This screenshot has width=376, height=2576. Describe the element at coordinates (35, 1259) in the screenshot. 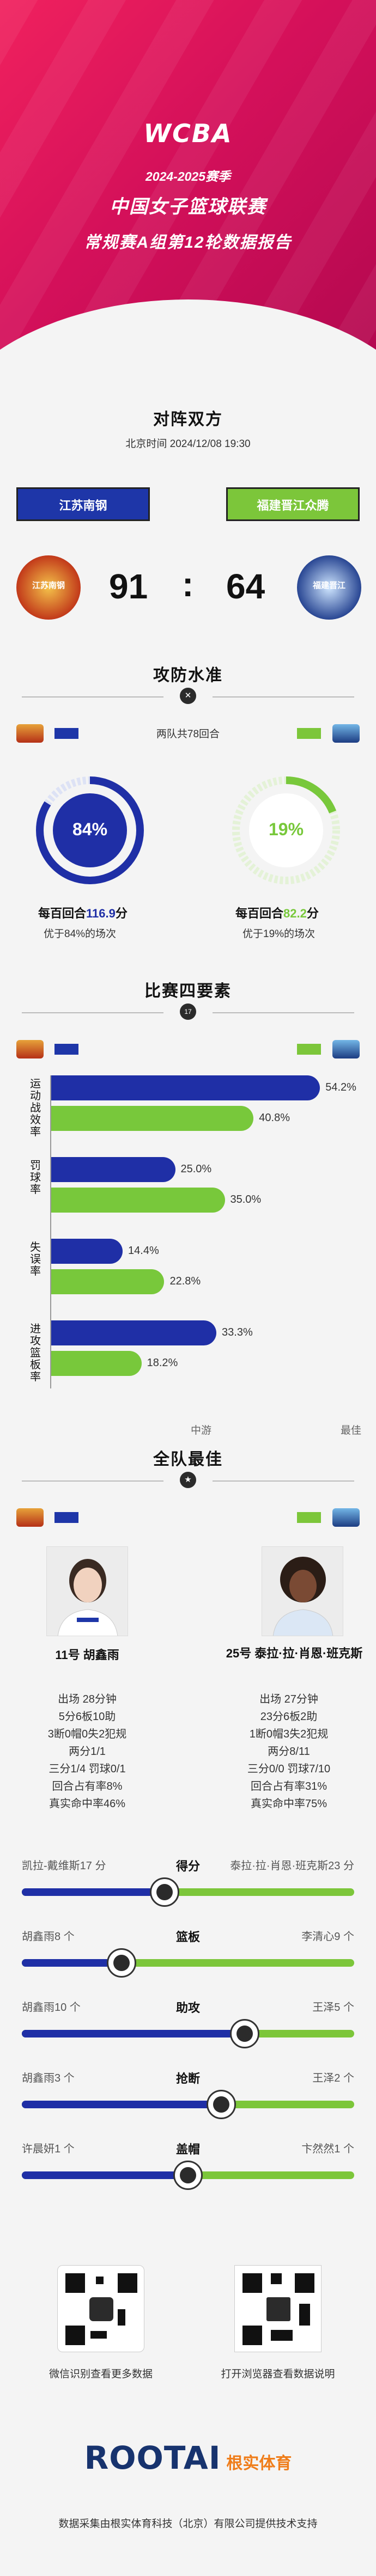

I see `factor-label: 失误率` at that location.